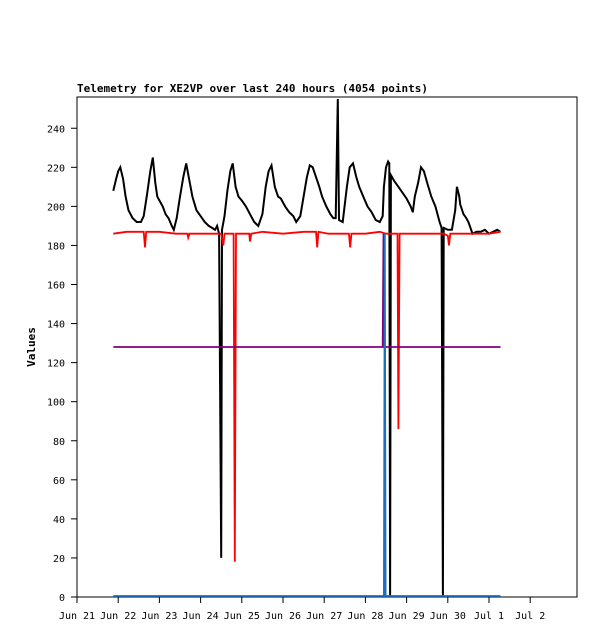  Describe the element at coordinates (59, 481) in the screenshot. I see `y-tick-label: 60` at that location.